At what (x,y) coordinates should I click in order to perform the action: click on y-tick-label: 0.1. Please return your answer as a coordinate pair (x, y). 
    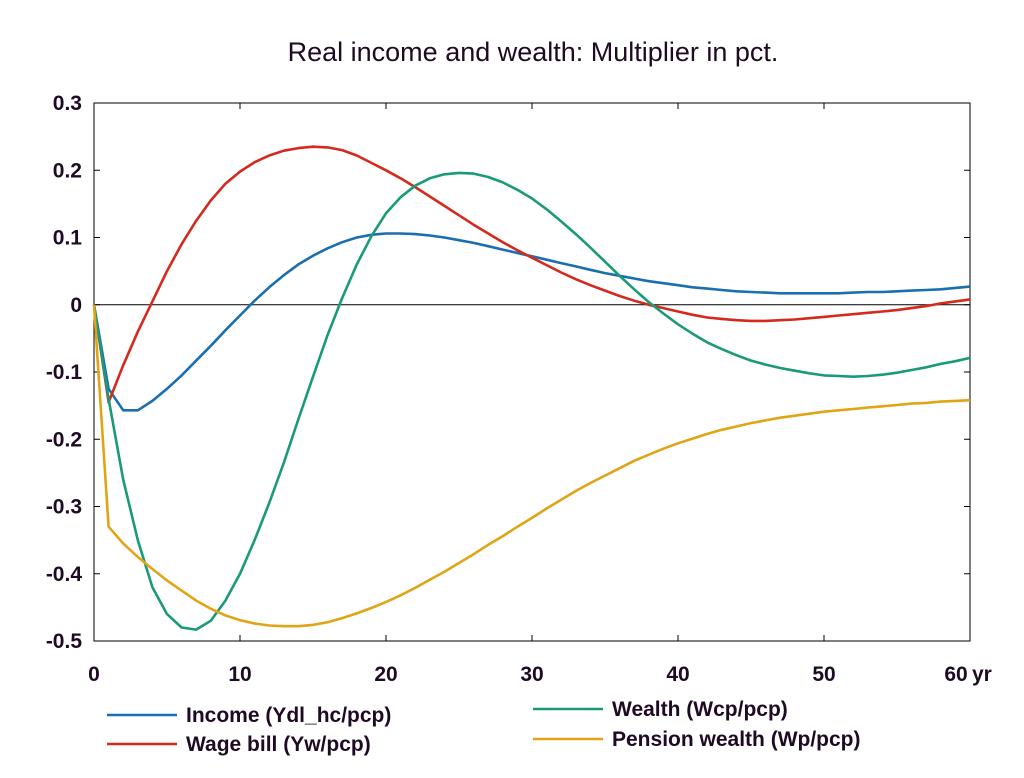
    Looking at the image, I should click on (68, 238).